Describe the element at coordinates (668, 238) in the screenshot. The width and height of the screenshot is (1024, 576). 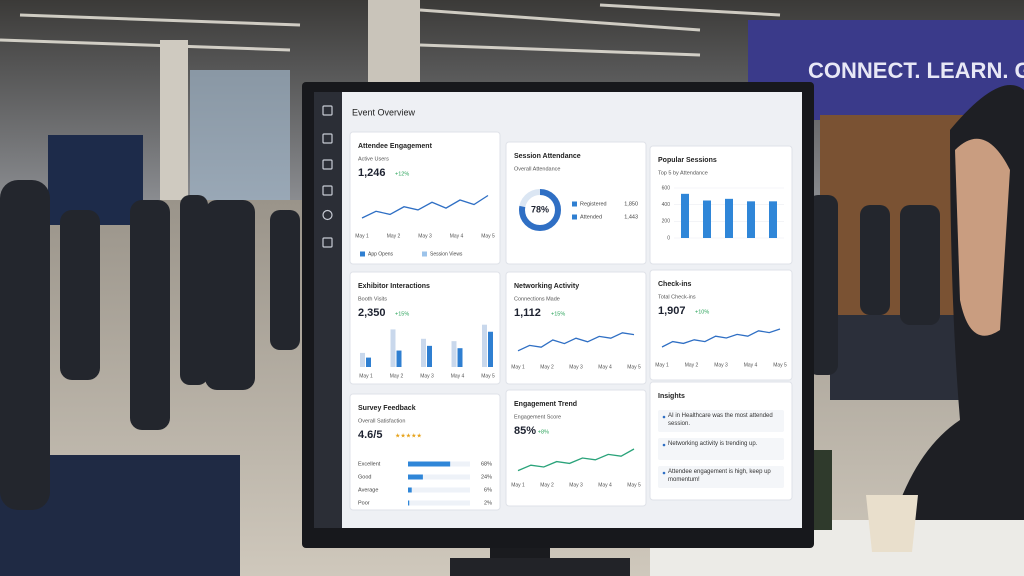
I see `y-tick-label: 0` at that location.